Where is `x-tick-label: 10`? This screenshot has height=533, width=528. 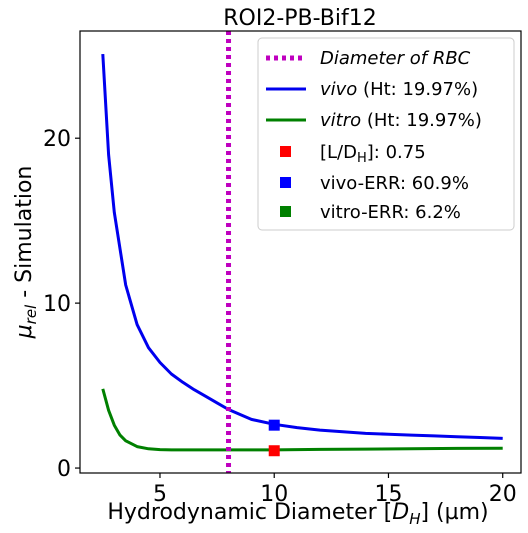 x-tick-label: 10 is located at coordinates (274, 494).